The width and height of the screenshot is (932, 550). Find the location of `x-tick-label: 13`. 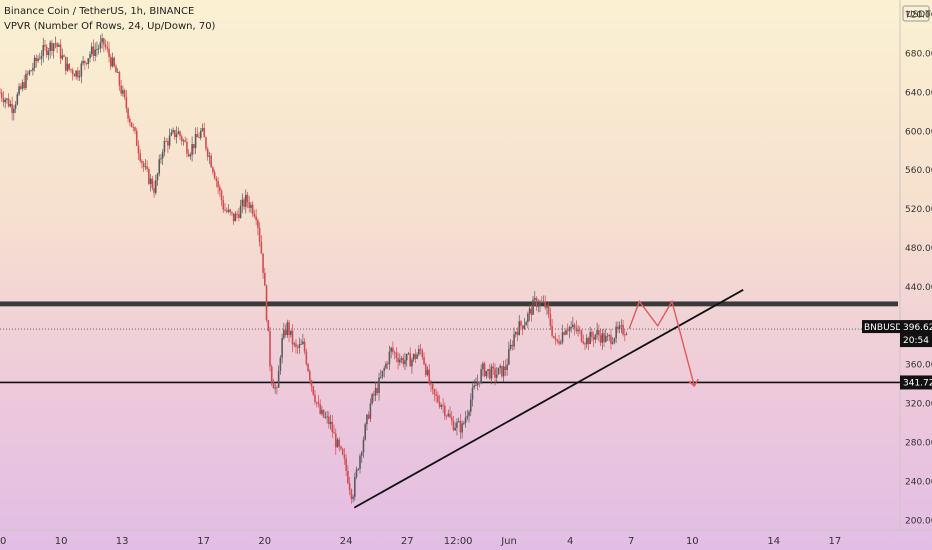

x-tick-label: 13 is located at coordinates (122, 541).